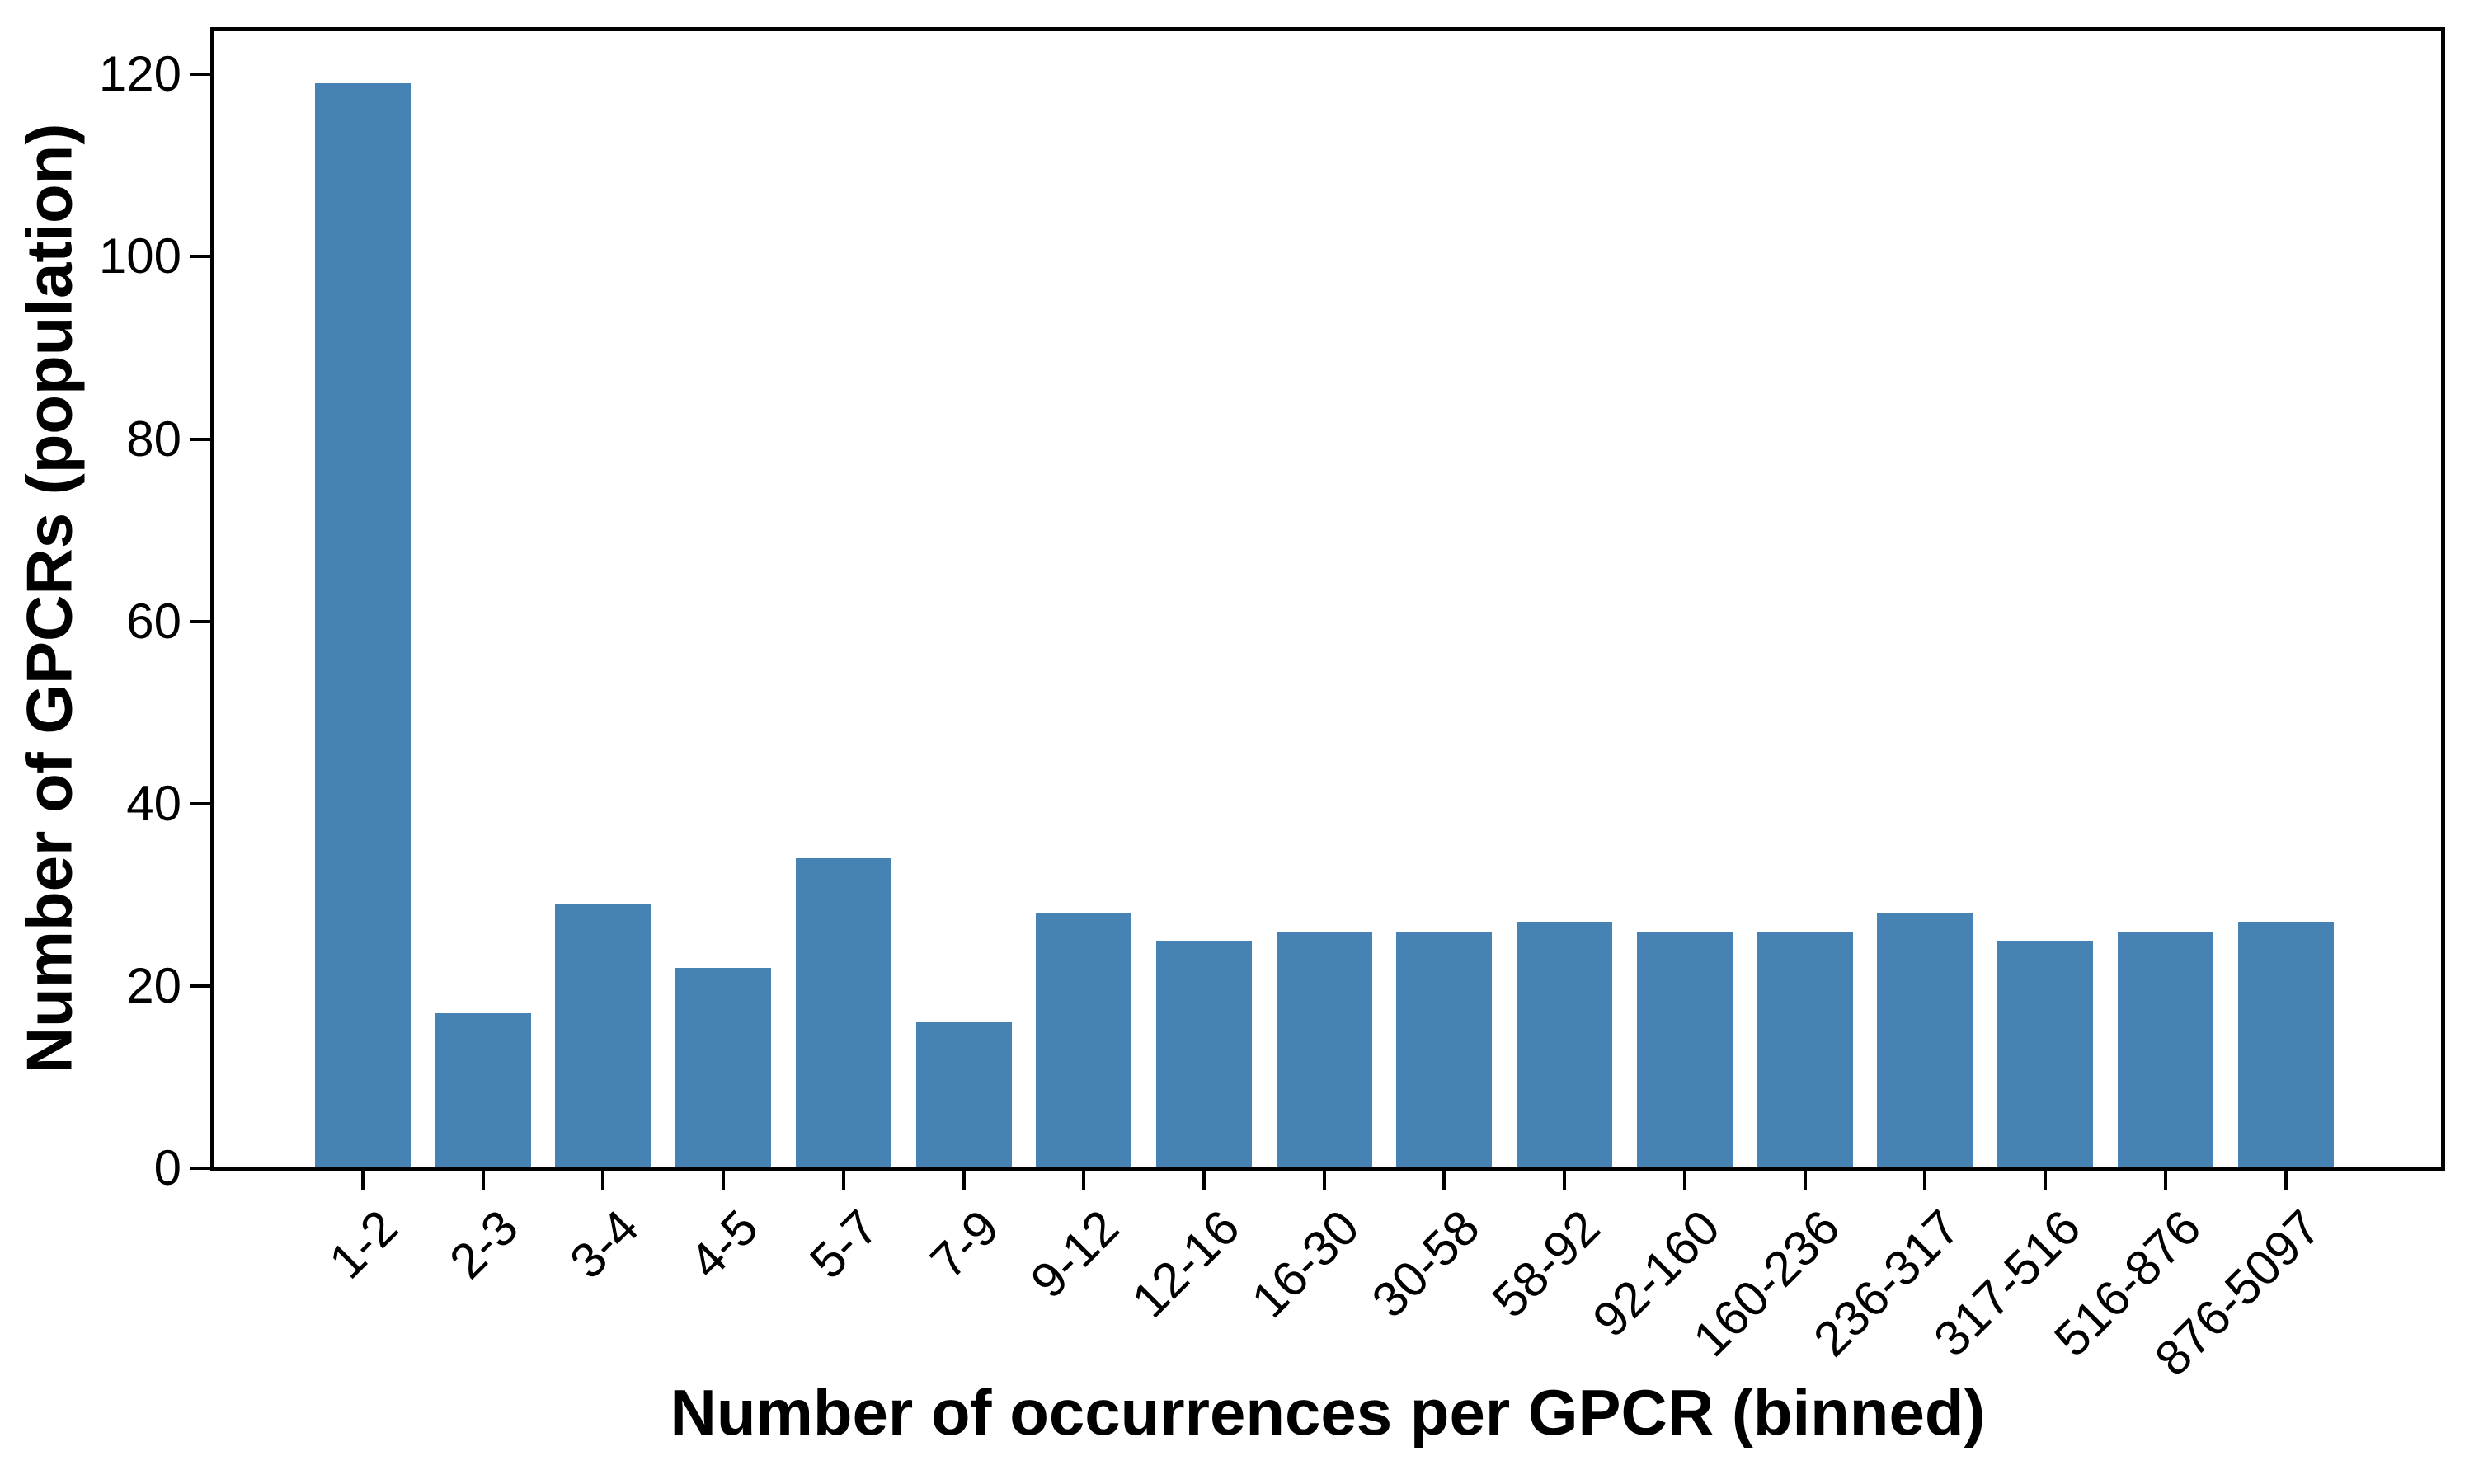  Describe the element at coordinates (724, 1244) in the screenshot. I see `x-tick-label: 4-5` at that location.